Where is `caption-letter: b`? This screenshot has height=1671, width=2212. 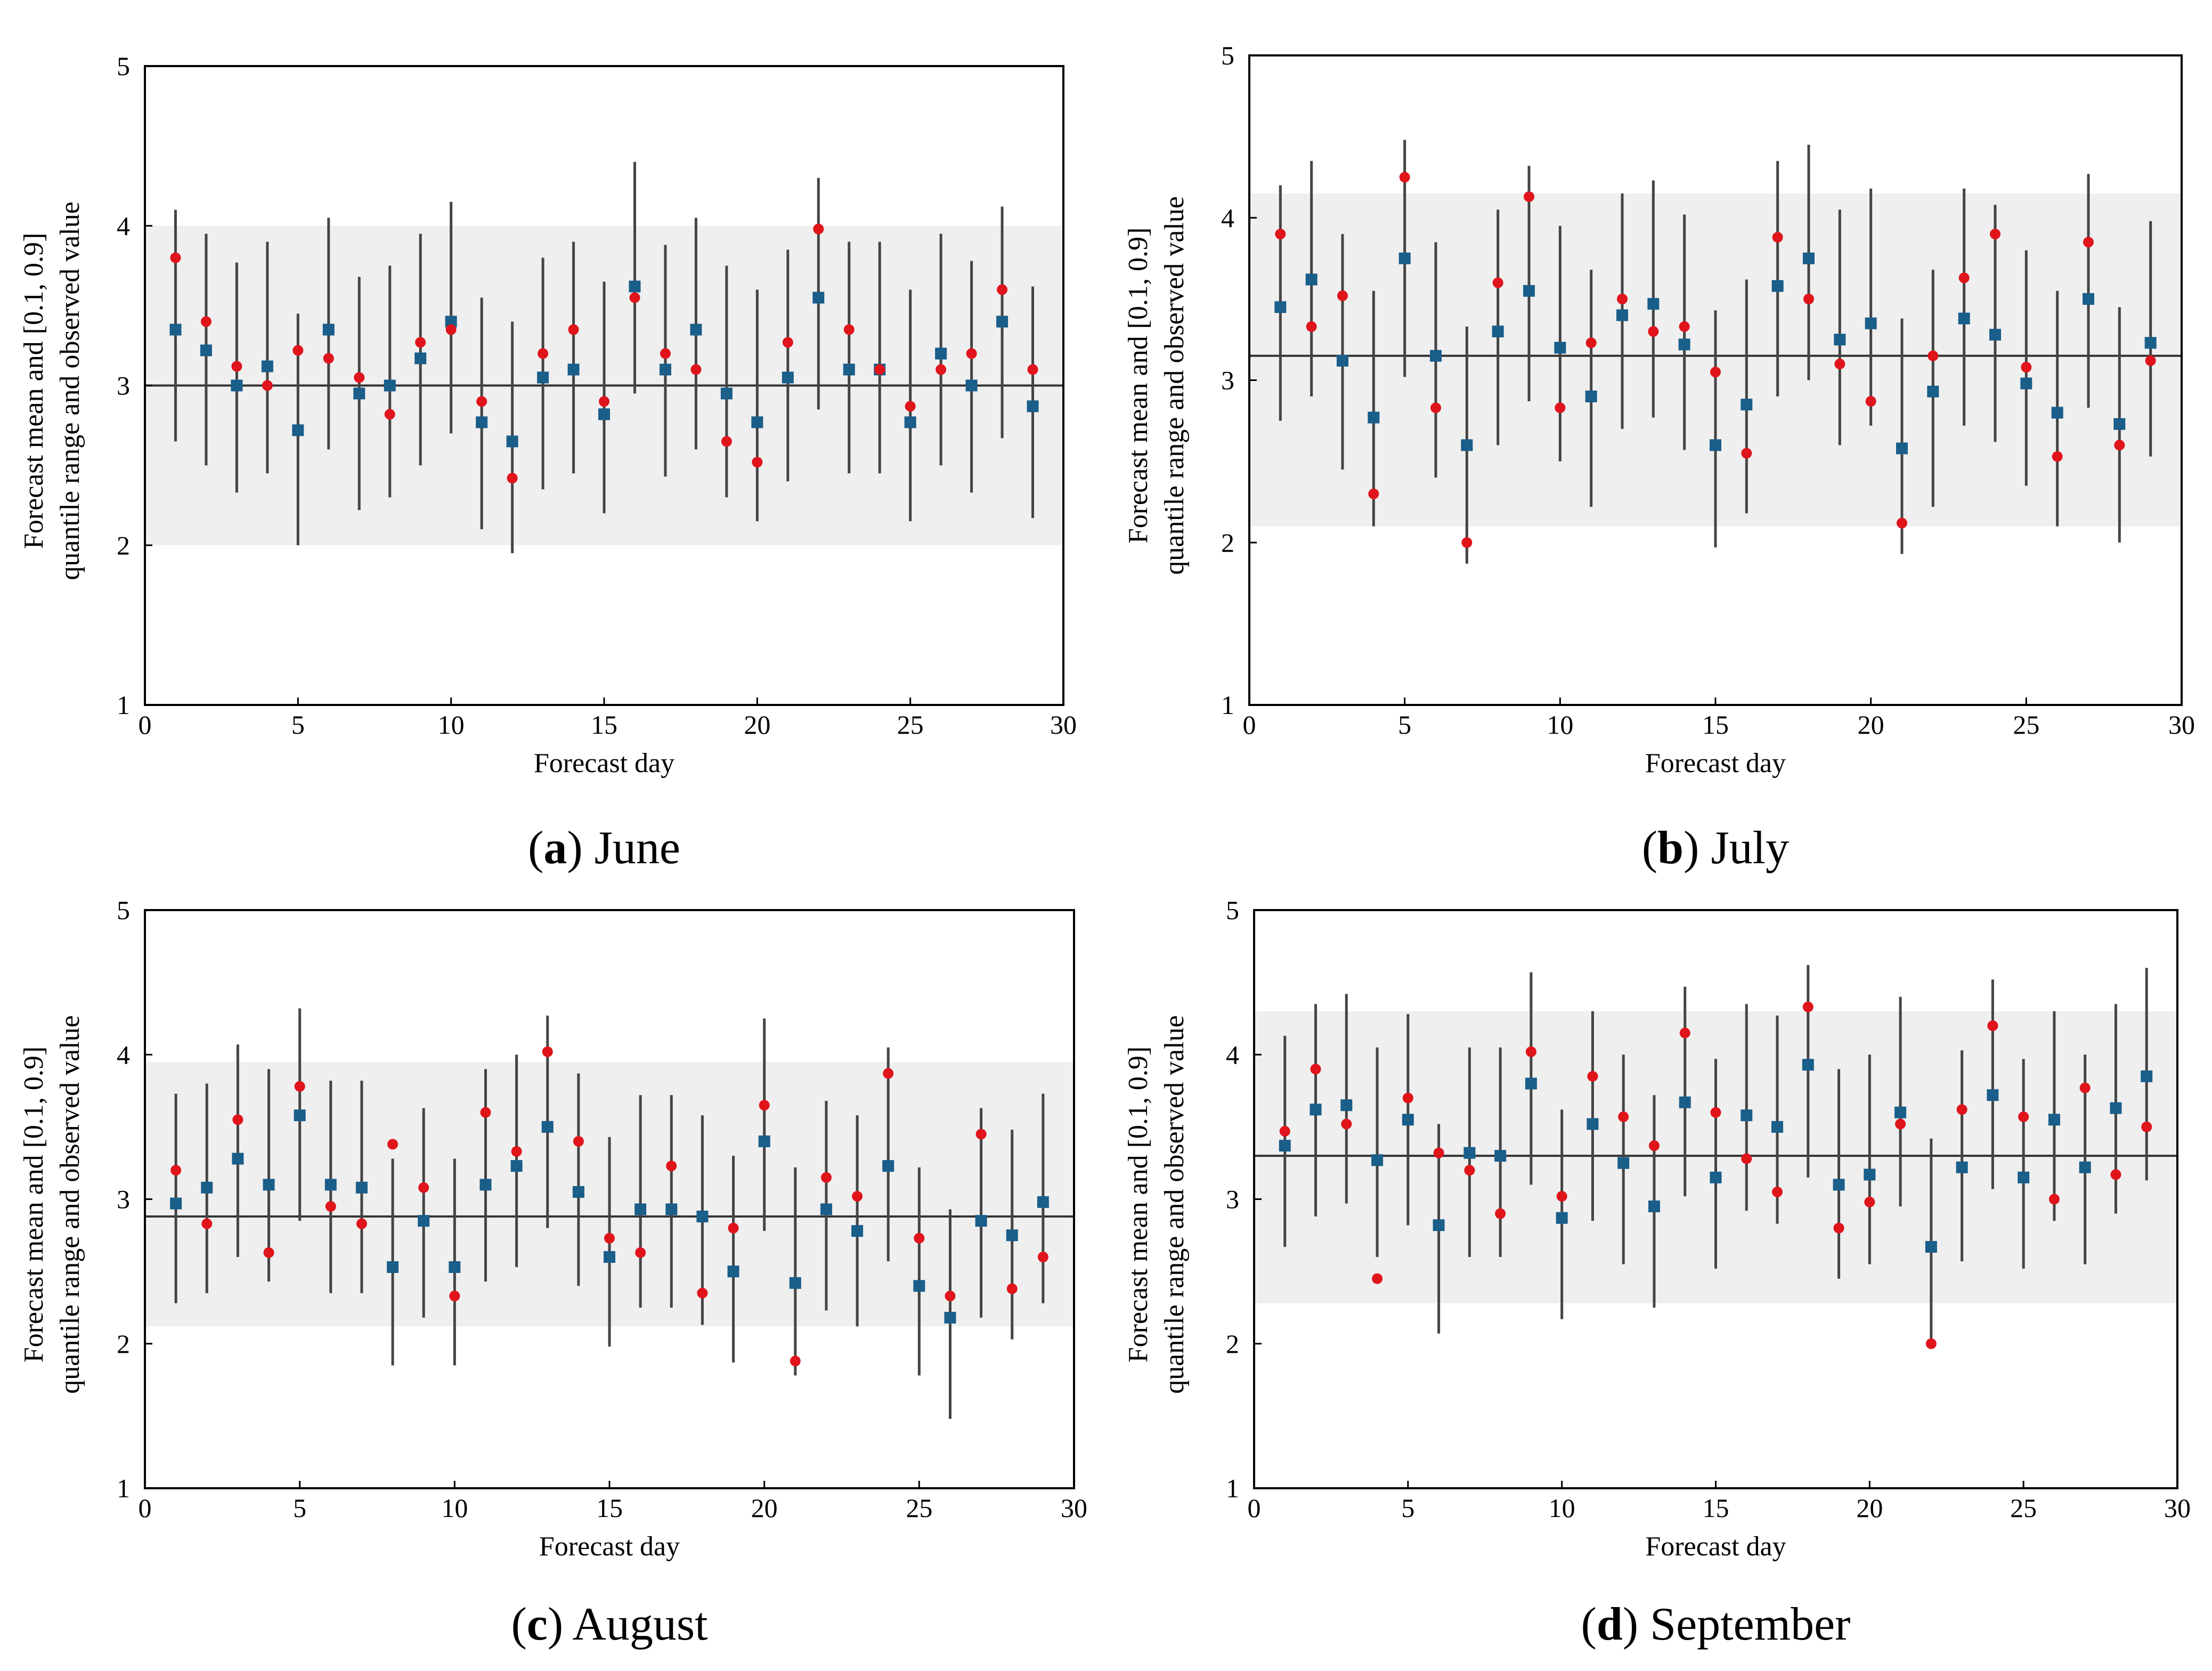 caption-letter: b is located at coordinates (1670, 848).